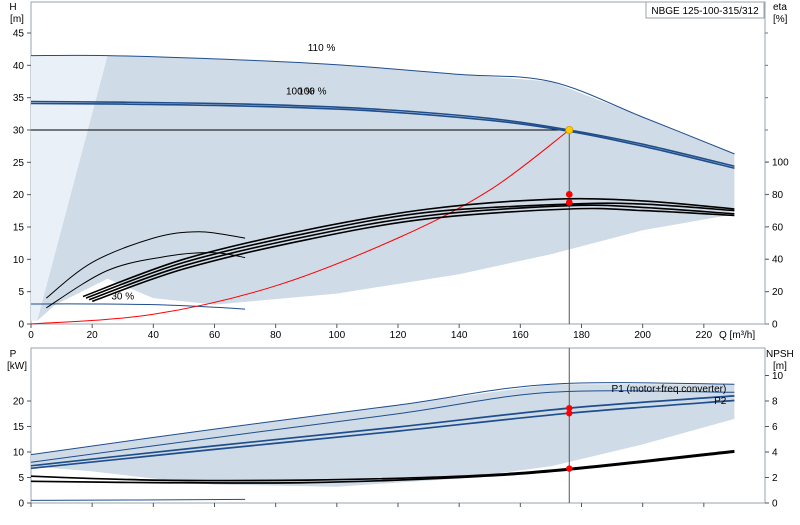 The image size is (800, 525). I want to click on npsh-tick-label: 8, so click(775, 402).